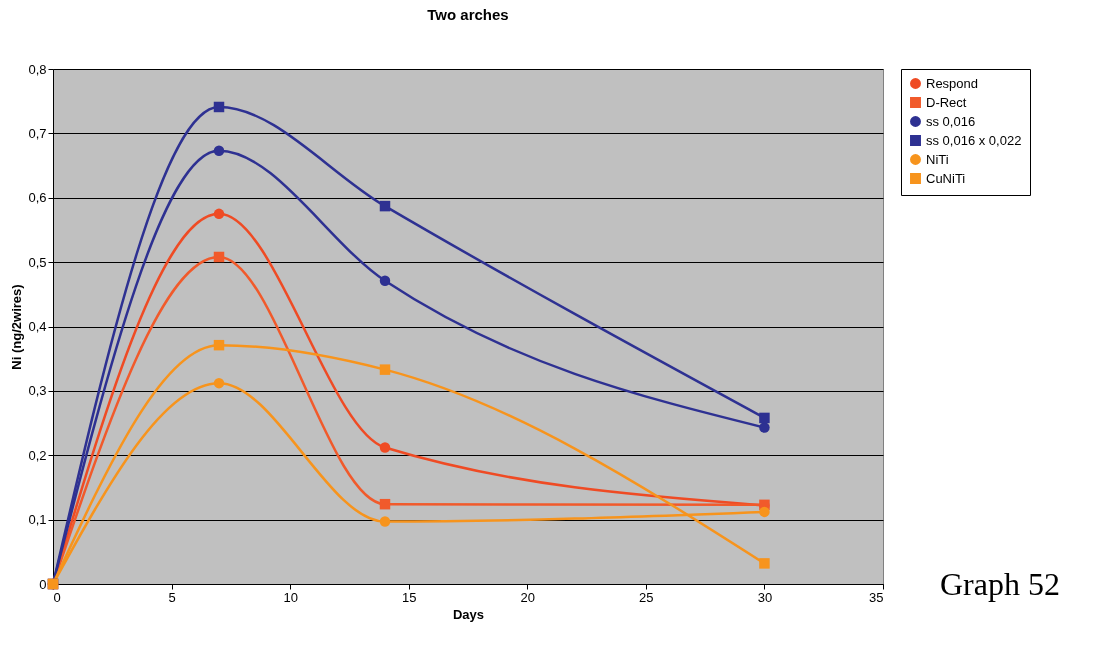 This screenshot has width=1108, height=667. I want to click on x-tick-label: 10, so click(290, 597).